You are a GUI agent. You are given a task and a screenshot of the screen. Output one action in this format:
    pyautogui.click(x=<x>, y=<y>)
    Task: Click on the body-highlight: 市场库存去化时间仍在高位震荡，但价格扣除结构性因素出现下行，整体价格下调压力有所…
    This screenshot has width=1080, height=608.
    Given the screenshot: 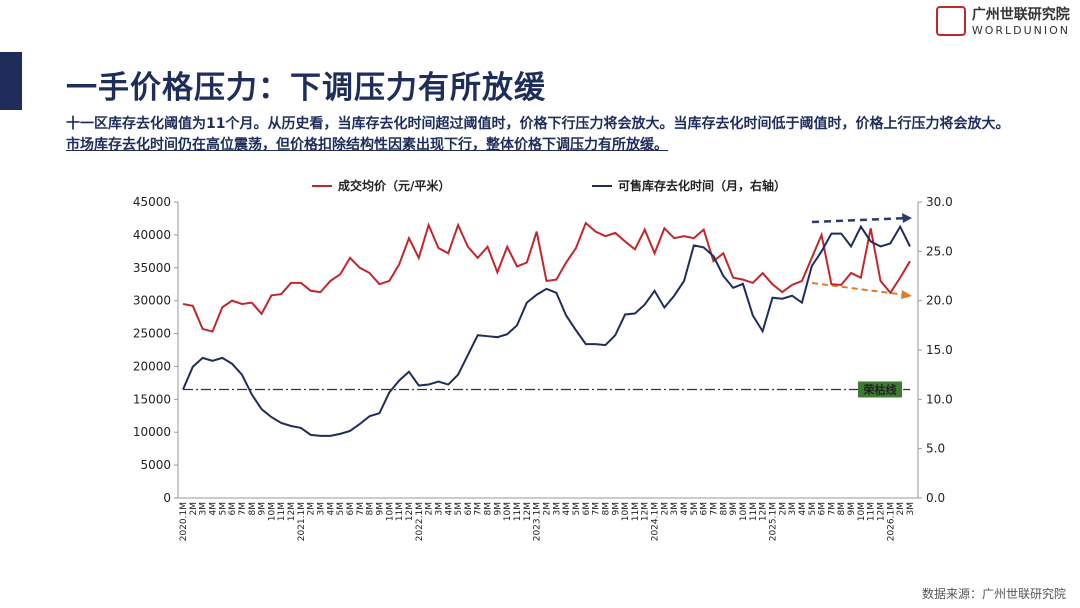 What is the action you would take?
    pyautogui.click(x=367, y=145)
    